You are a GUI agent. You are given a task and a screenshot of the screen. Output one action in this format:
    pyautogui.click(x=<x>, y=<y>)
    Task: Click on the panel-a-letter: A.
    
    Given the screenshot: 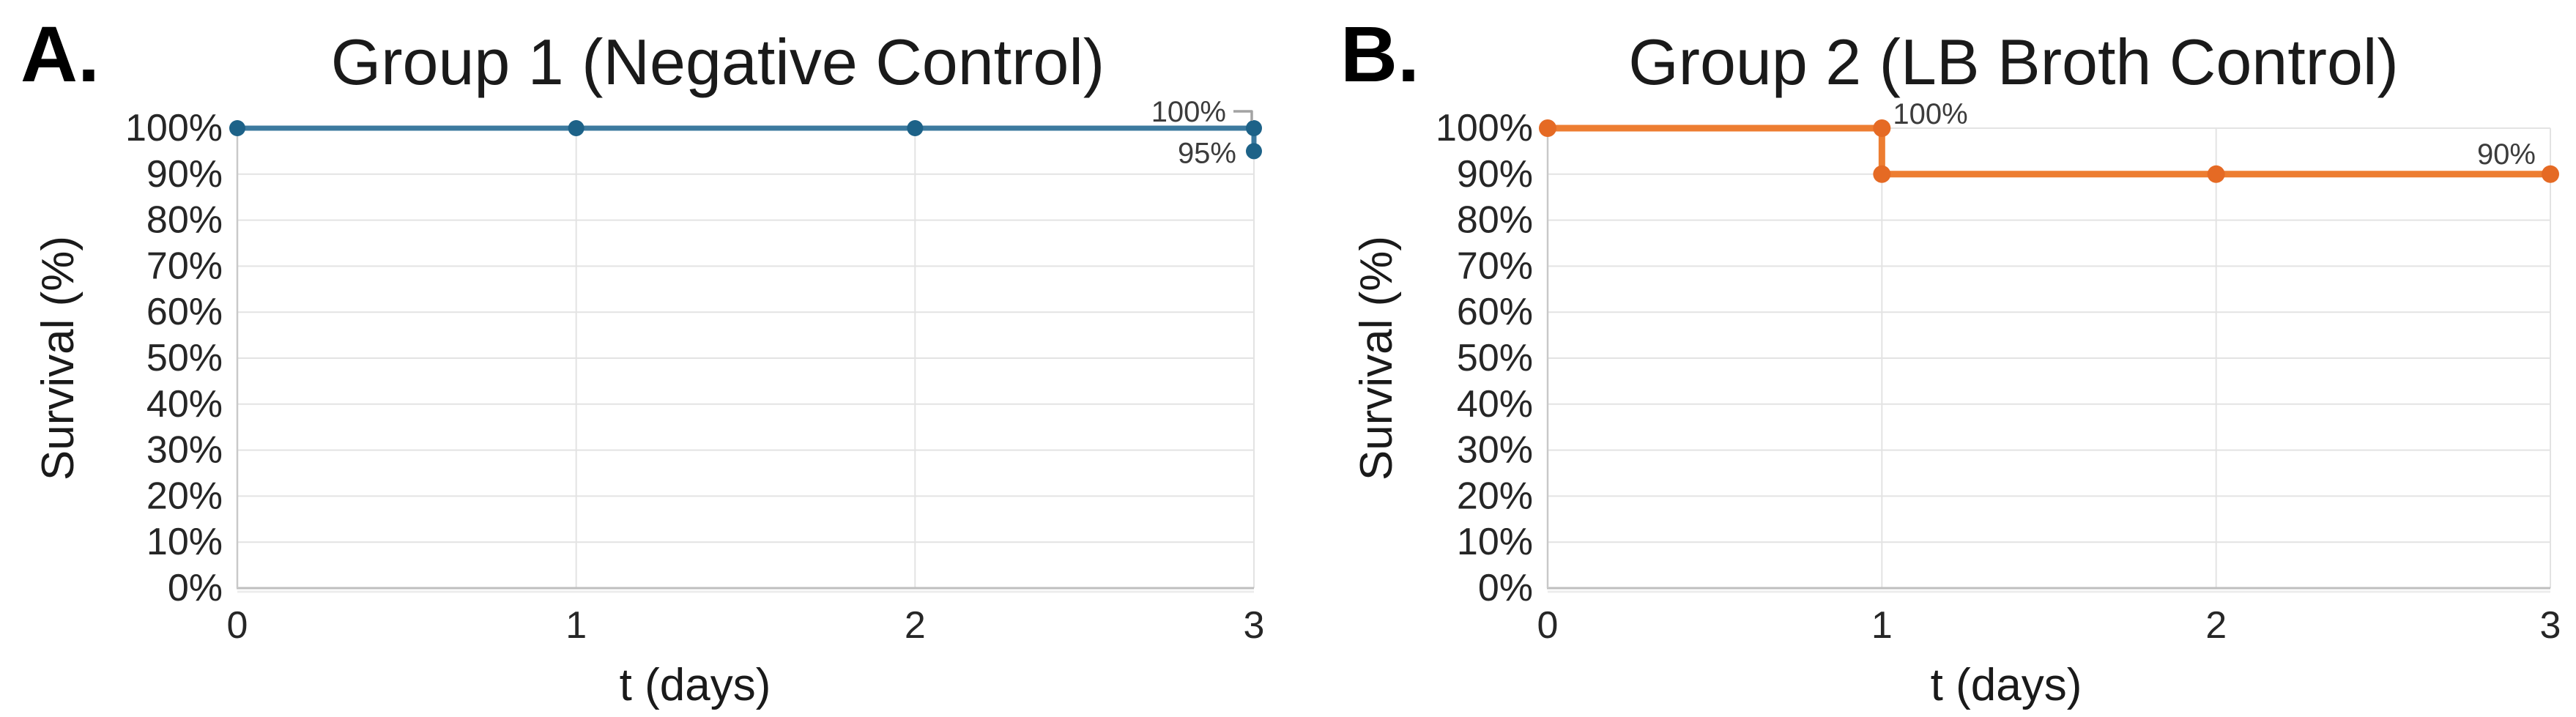 What is the action you would take?
    pyautogui.click(x=60, y=54)
    